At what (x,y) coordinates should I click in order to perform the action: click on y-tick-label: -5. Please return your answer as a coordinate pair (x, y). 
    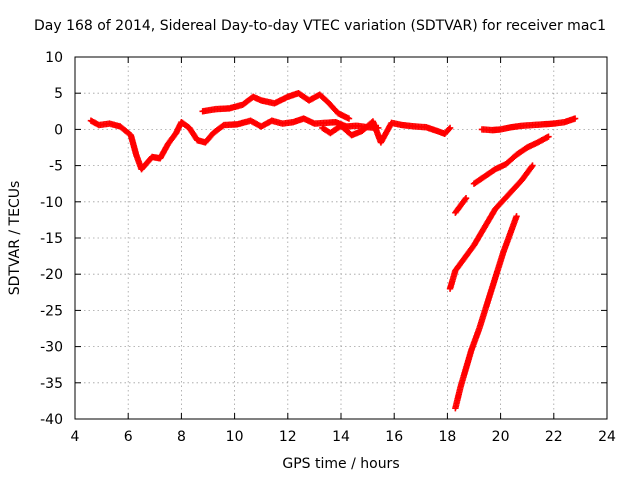
    Looking at the image, I should click on (56, 167).